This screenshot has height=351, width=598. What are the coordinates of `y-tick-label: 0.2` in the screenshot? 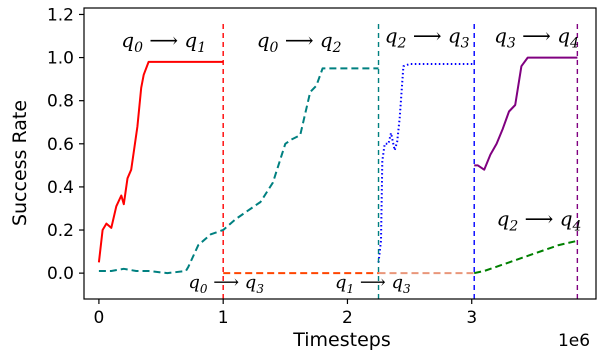 It's located at (60, 231).